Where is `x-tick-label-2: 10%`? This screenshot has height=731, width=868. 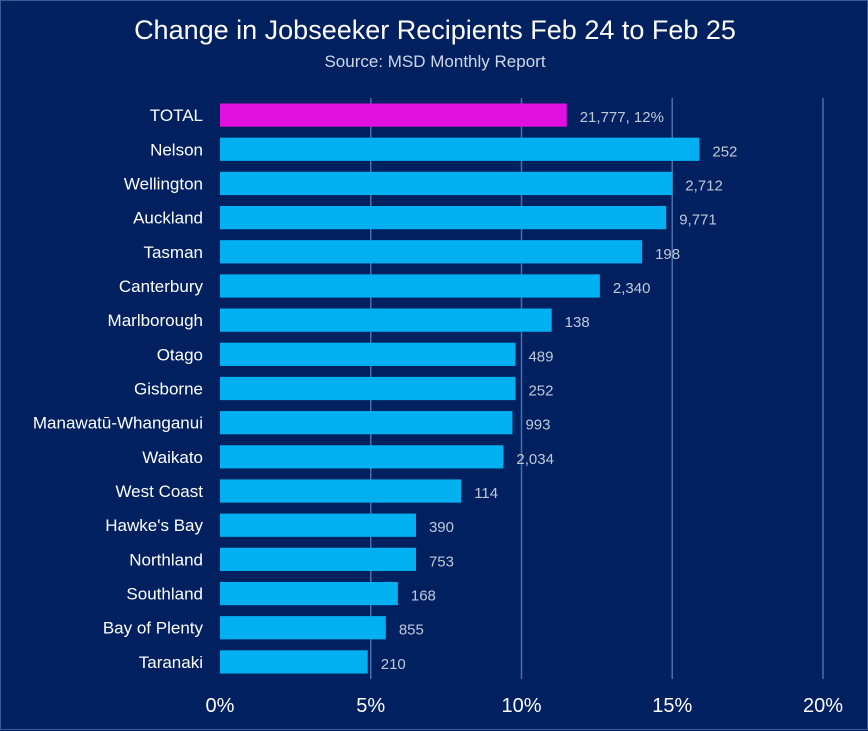
x-tick-label-2: 10% is located at coordinates (521, 706).